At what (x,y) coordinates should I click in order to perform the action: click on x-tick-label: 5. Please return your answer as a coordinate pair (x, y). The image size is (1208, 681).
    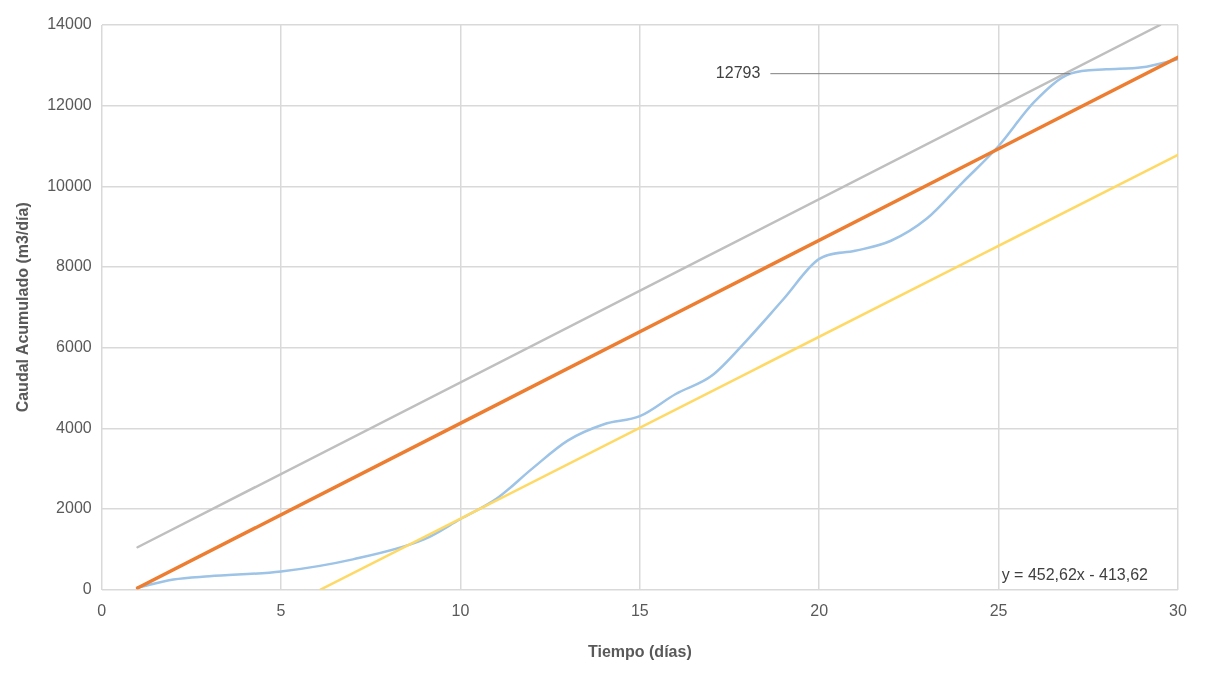
    Looking at the image, I should click on (281, 610).